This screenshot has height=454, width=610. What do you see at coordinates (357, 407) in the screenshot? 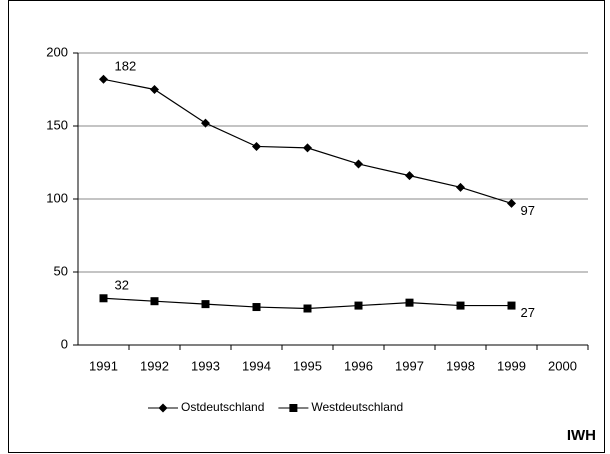
I see `legend-label: Westdeutschland` at bounding box center [357, 407].